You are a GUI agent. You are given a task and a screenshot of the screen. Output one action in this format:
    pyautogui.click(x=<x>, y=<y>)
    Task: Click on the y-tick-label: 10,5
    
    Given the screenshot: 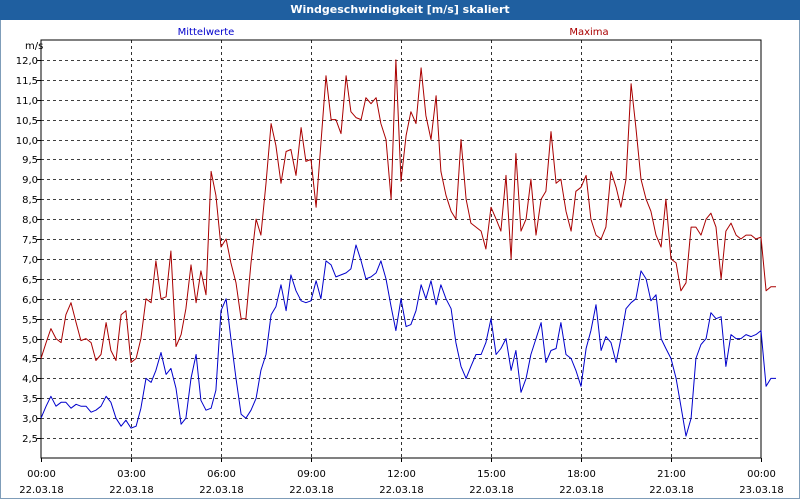 What is the action you would take?
    pyautogui.click(x=27, y=121)
    